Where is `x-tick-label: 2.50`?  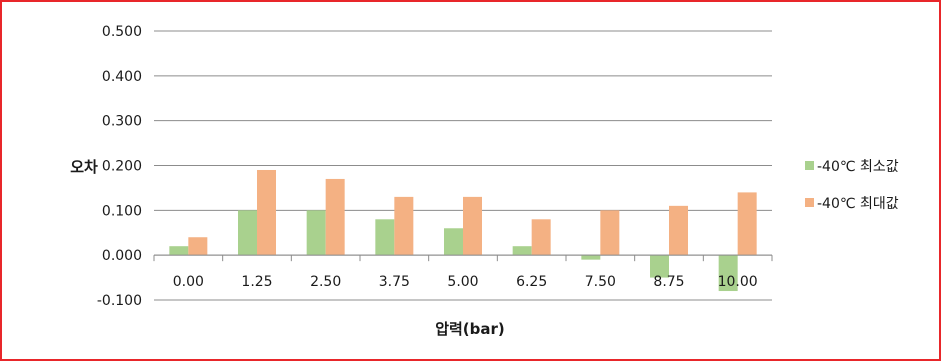
x-tick-label: 2.50 is located at coordinates (325, 282).